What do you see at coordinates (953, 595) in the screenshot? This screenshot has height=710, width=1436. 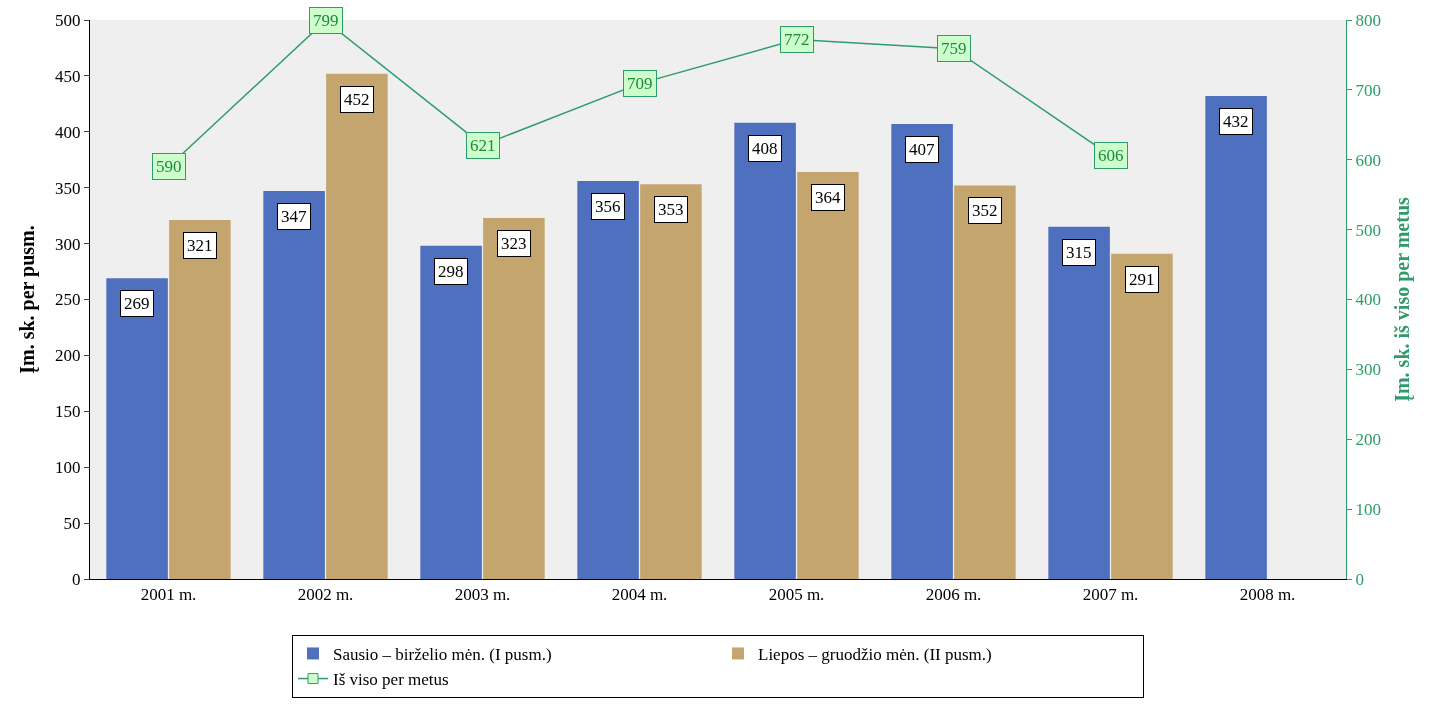 I see `x-tick-label: 2006 m.` at bounding box center [953, 595].